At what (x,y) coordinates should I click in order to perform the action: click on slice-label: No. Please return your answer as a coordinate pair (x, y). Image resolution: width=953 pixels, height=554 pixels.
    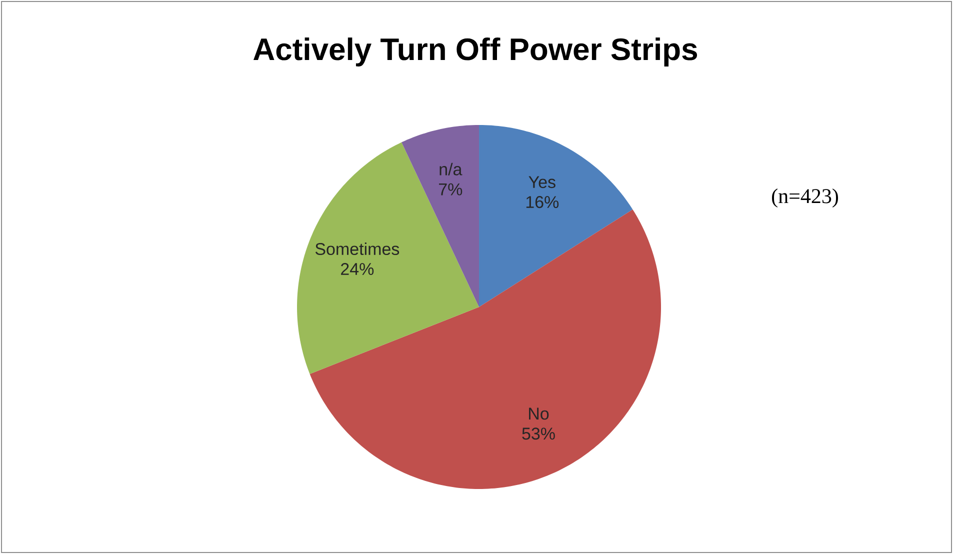
    Looking at the image, I should click on (539, 414).